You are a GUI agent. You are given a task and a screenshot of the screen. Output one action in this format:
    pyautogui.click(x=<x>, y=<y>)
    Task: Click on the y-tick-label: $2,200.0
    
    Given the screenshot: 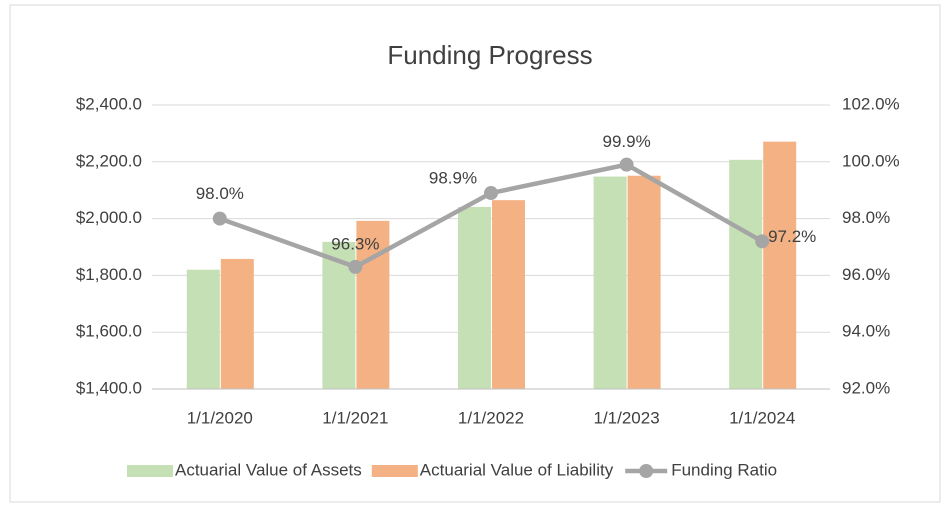 What is the action you would take?
    pyautogui.click(x=109, y=160)
    